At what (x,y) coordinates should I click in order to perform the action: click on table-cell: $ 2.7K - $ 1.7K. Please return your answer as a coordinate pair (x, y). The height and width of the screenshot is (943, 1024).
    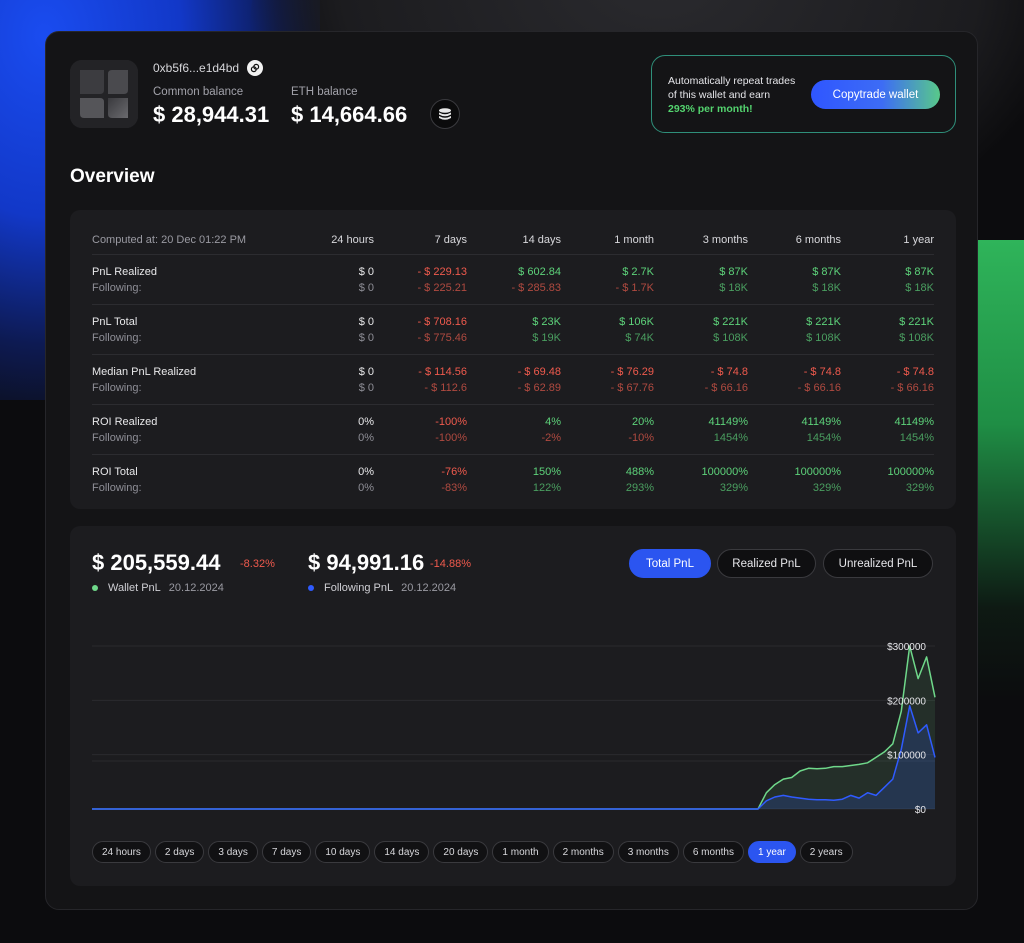
    Looking at the image, I should click on (607, 279).